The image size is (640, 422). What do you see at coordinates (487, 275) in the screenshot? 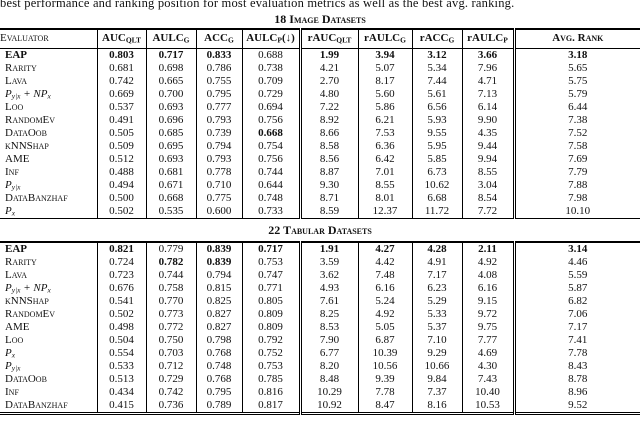
I see `value-cell: 4.08` at bounding box center [487, 275].